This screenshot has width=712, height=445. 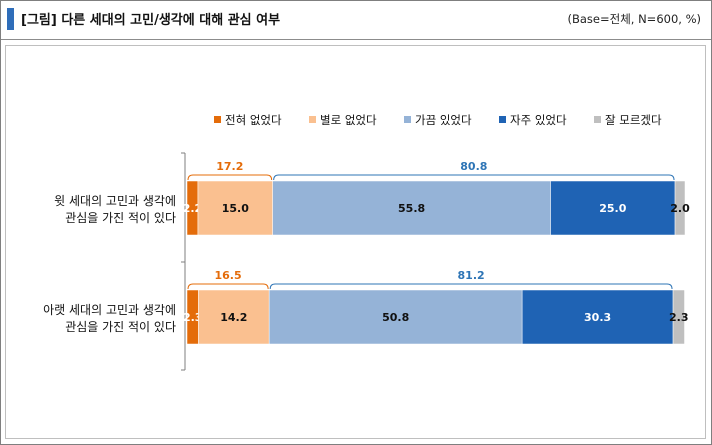 I want to click on base-note: (Base=전체, N=600, %), so click(x=634, y=19).